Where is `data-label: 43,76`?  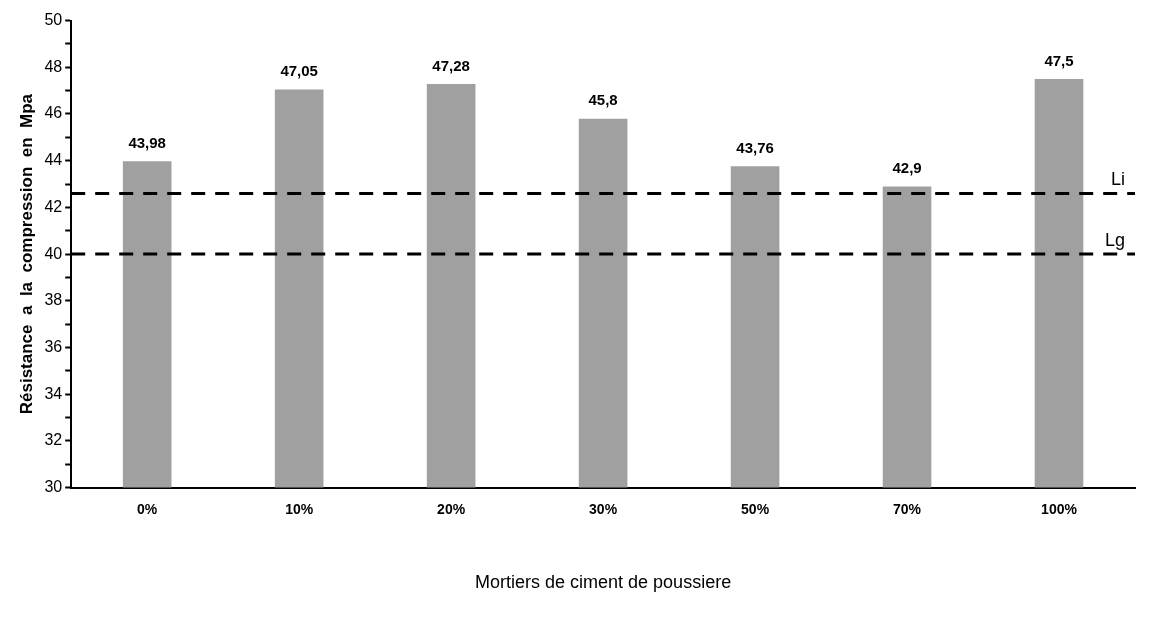
data-label: 43,76 is located at coordinates (755, 147).